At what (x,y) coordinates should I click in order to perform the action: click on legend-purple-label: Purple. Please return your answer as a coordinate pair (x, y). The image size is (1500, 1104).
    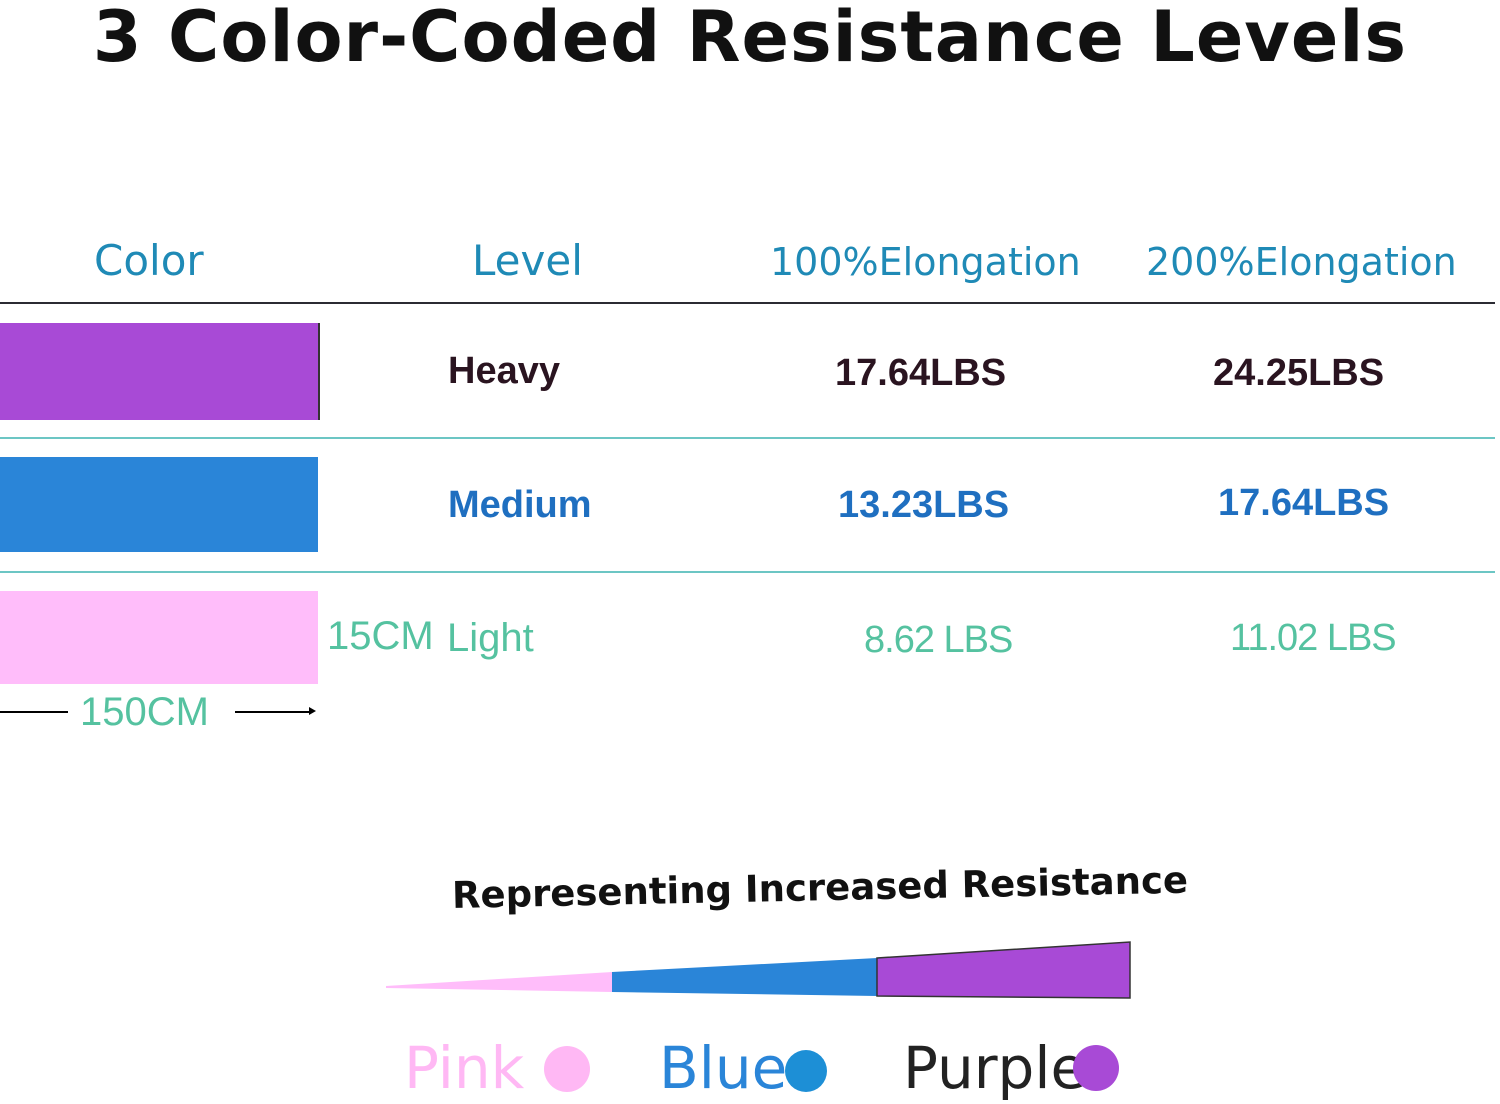
    Looking at the image, I should click on (995, 1068).